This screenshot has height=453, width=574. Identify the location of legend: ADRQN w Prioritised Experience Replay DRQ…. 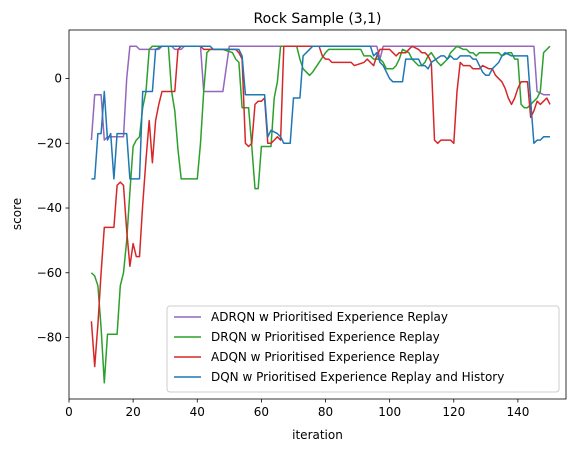
(363, 349).